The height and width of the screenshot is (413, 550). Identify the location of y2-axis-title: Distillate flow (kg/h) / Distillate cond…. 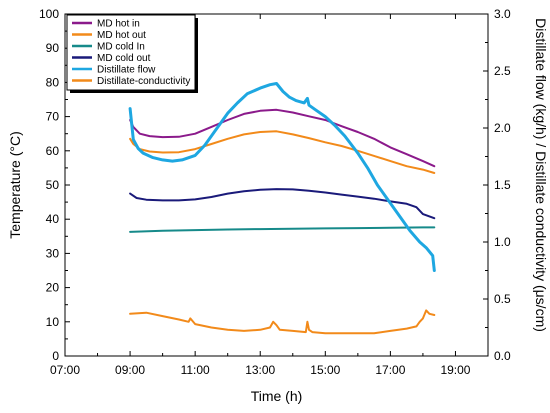
(541, 175).